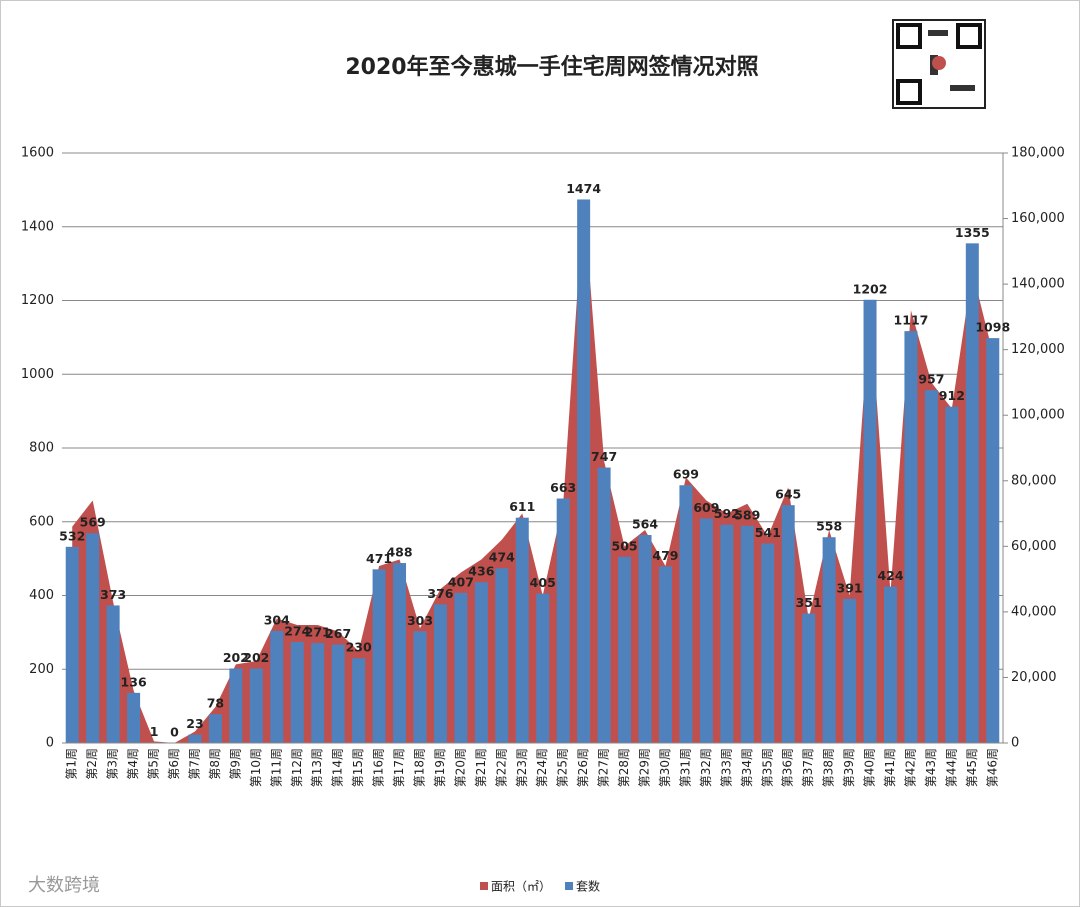  Describe the element at coordinates (911, 320) in the screenshot. I see `data-label: 1117` at that location.